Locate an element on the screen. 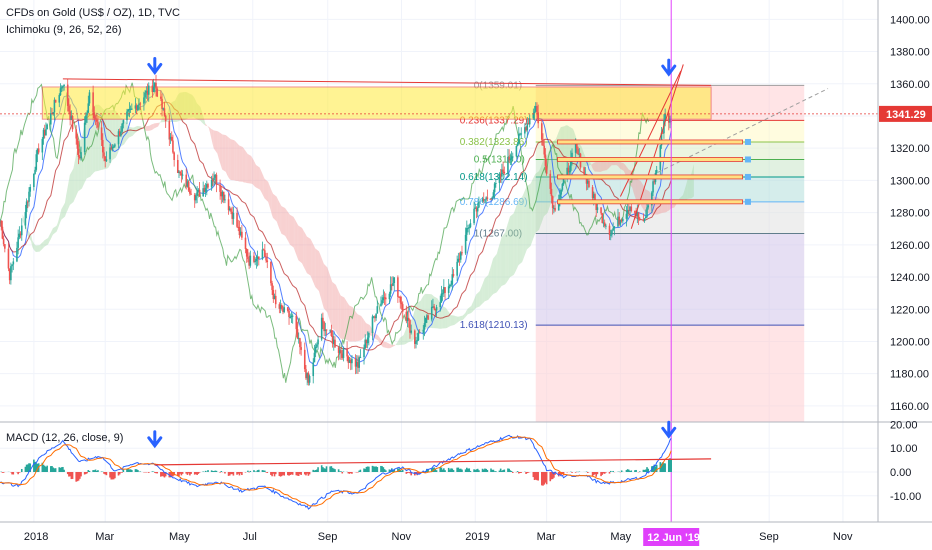  fib-level-label: 0.236(1337.29) is located at coordinates (494, 120).